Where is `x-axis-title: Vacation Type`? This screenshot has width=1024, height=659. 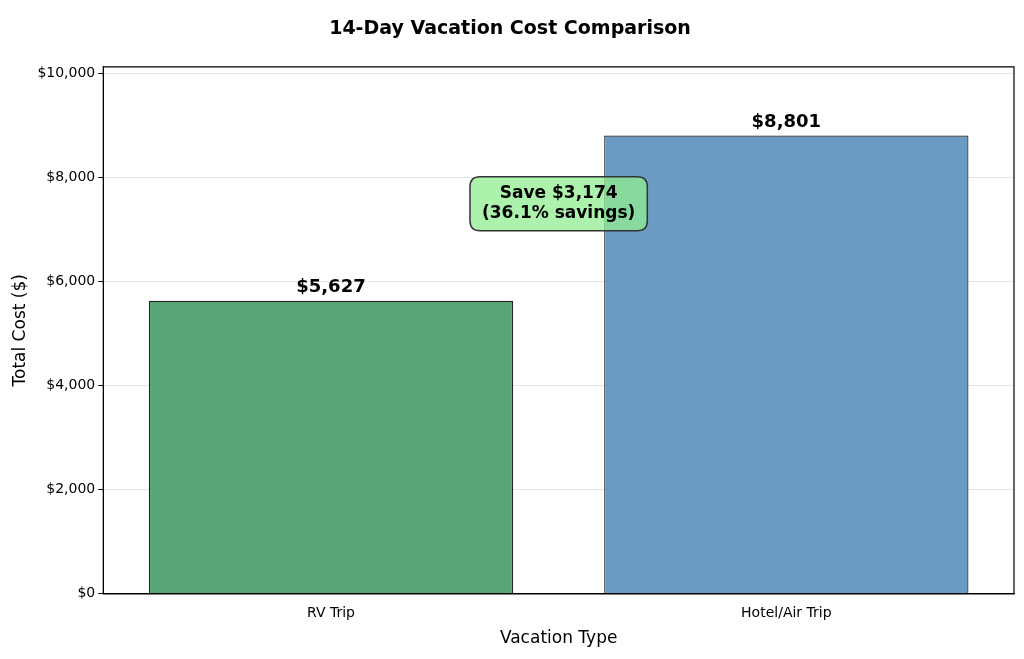
x-axis-title: Vacation Type is located at coordinates (558, 637).